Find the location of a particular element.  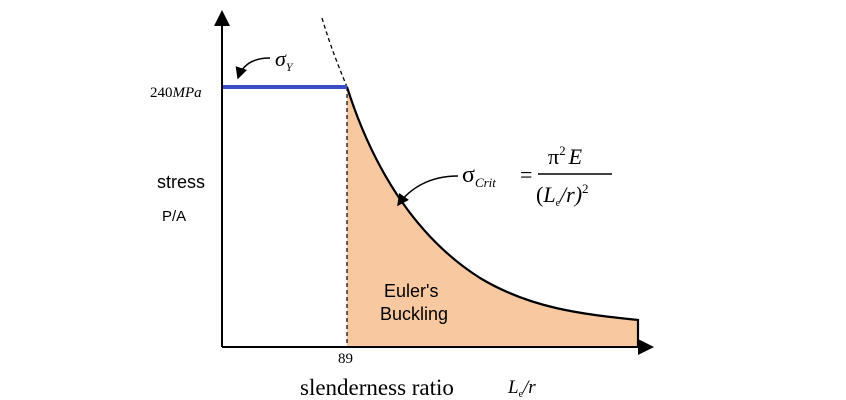

yield-symbol: σY is located at coordinates (284, 60).